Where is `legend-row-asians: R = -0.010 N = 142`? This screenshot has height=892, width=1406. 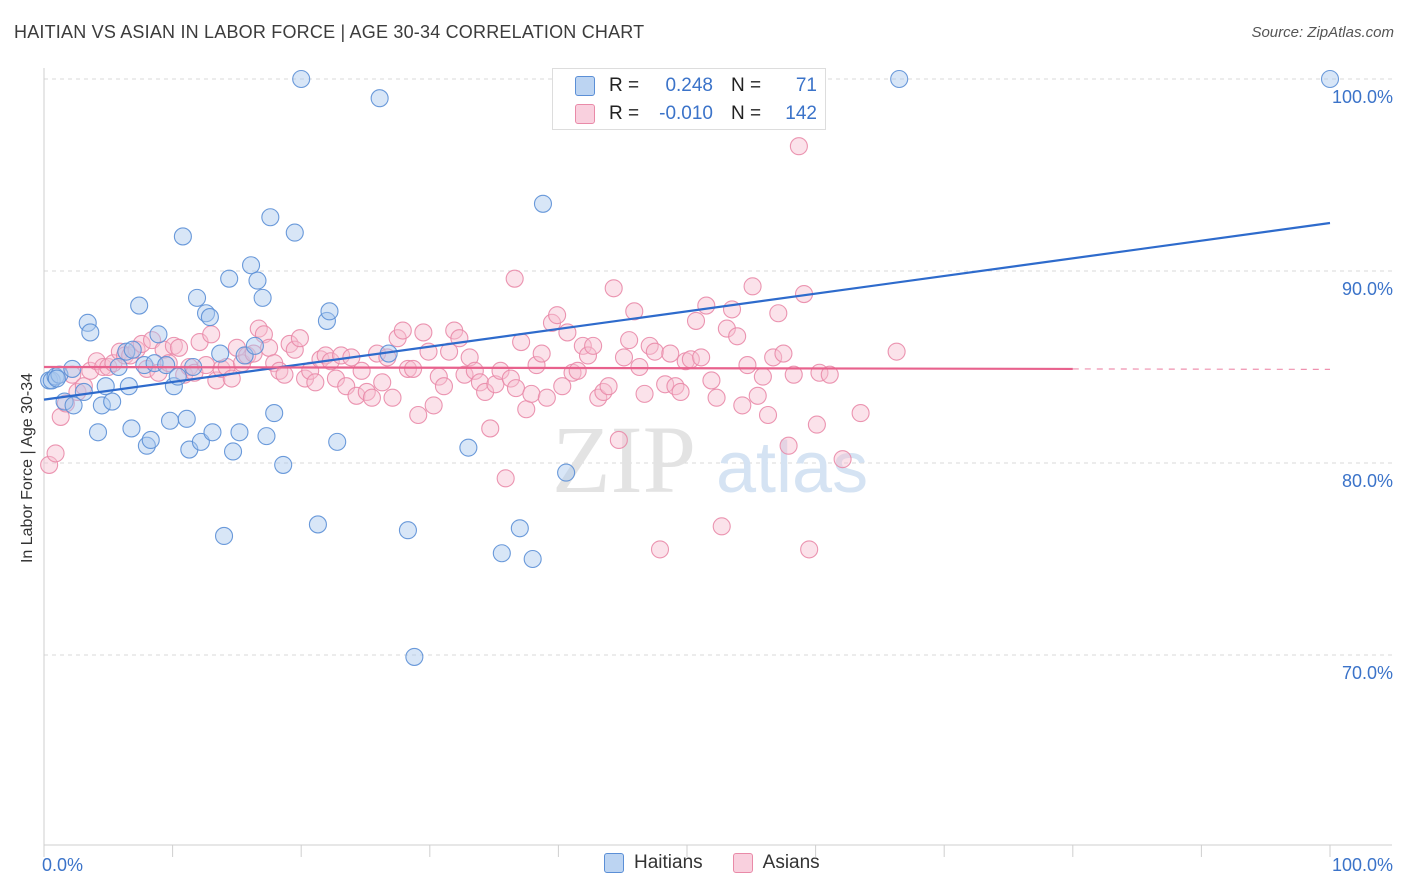
legend-row-asians: R = -0.010 N = 142 is located at coordinates (696, 114).